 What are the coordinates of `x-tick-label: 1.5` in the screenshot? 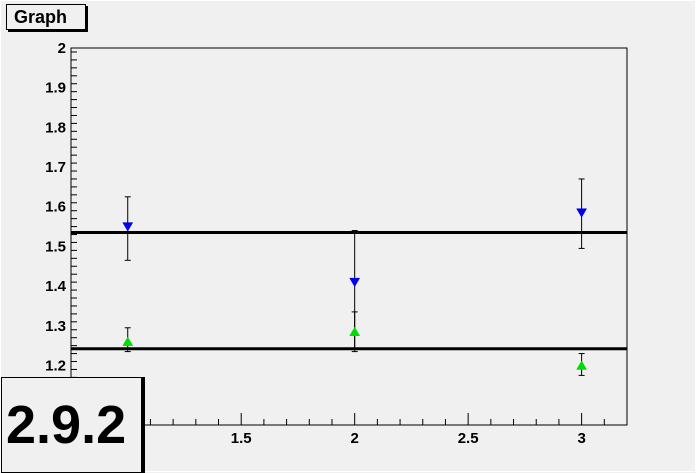 It's located at (241, 438).